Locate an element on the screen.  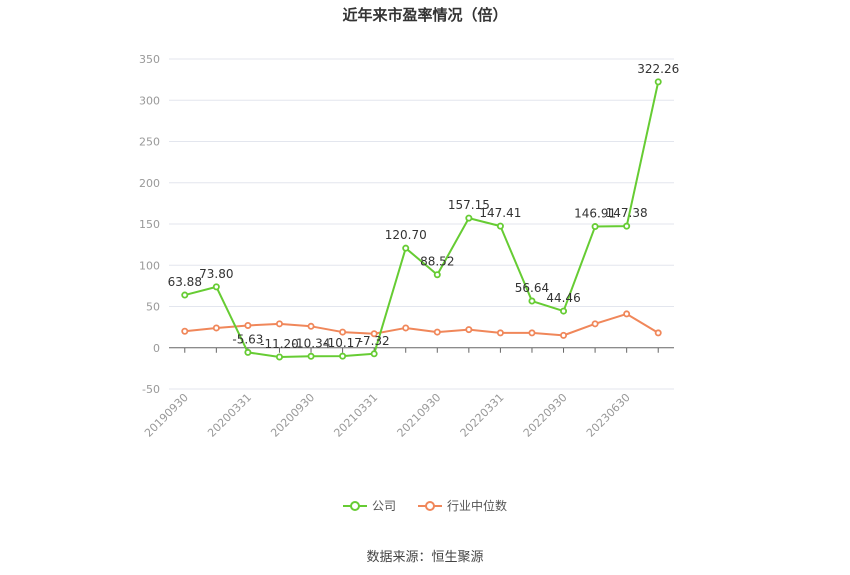
y-tick-label: 350 is located at coordinates (149, 59).